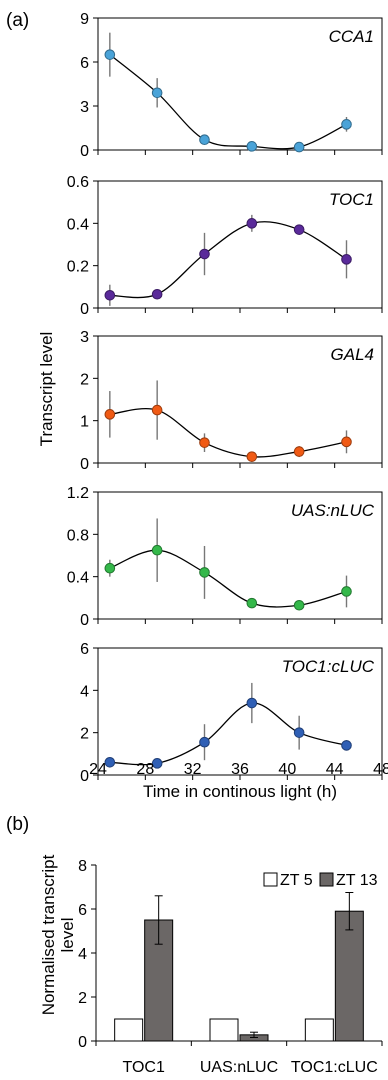  I want to click on chart-5-series-line, so click(228, 734).